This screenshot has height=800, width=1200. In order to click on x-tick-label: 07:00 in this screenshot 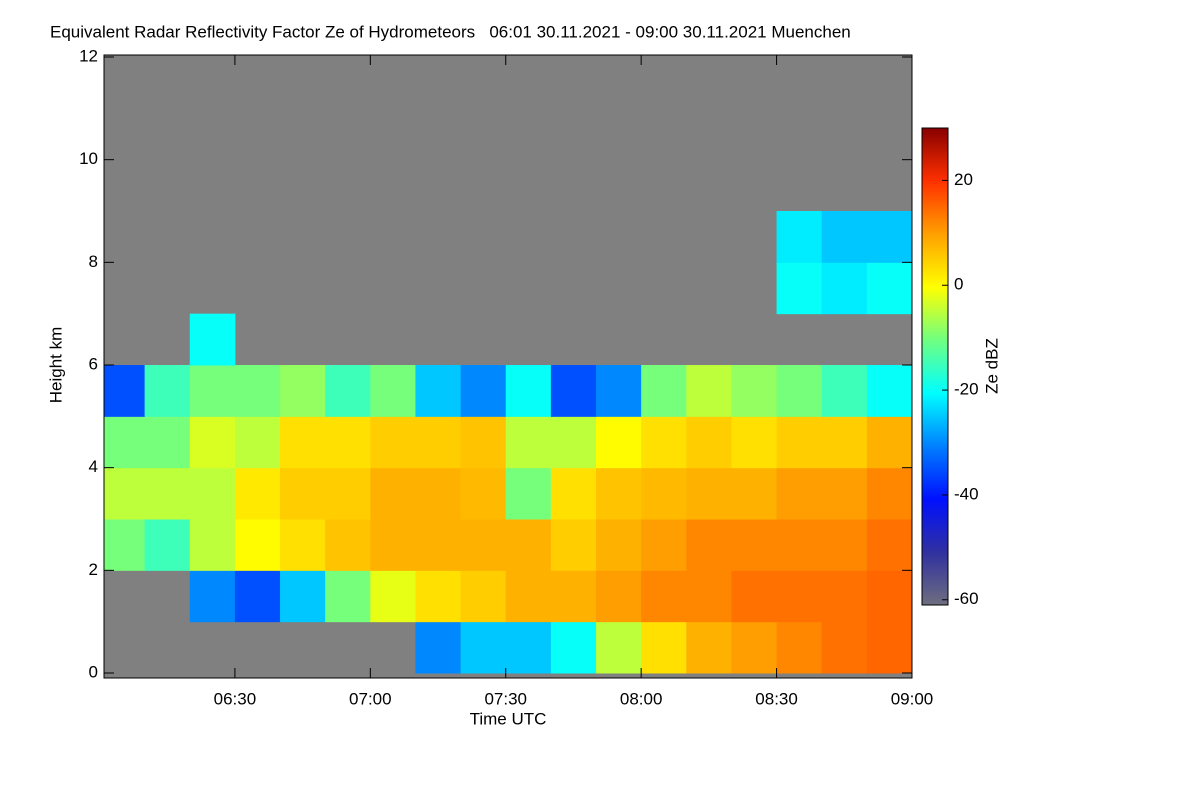, I will do `click(370, 698)`.